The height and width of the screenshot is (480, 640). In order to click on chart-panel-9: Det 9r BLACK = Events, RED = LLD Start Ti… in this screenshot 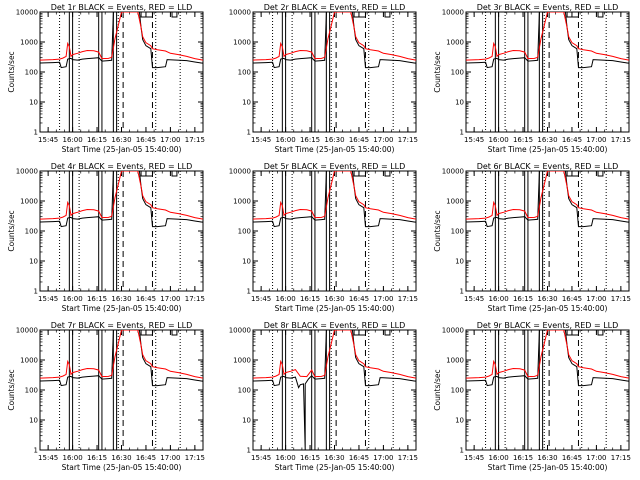, I will do `click(532, 396)`.